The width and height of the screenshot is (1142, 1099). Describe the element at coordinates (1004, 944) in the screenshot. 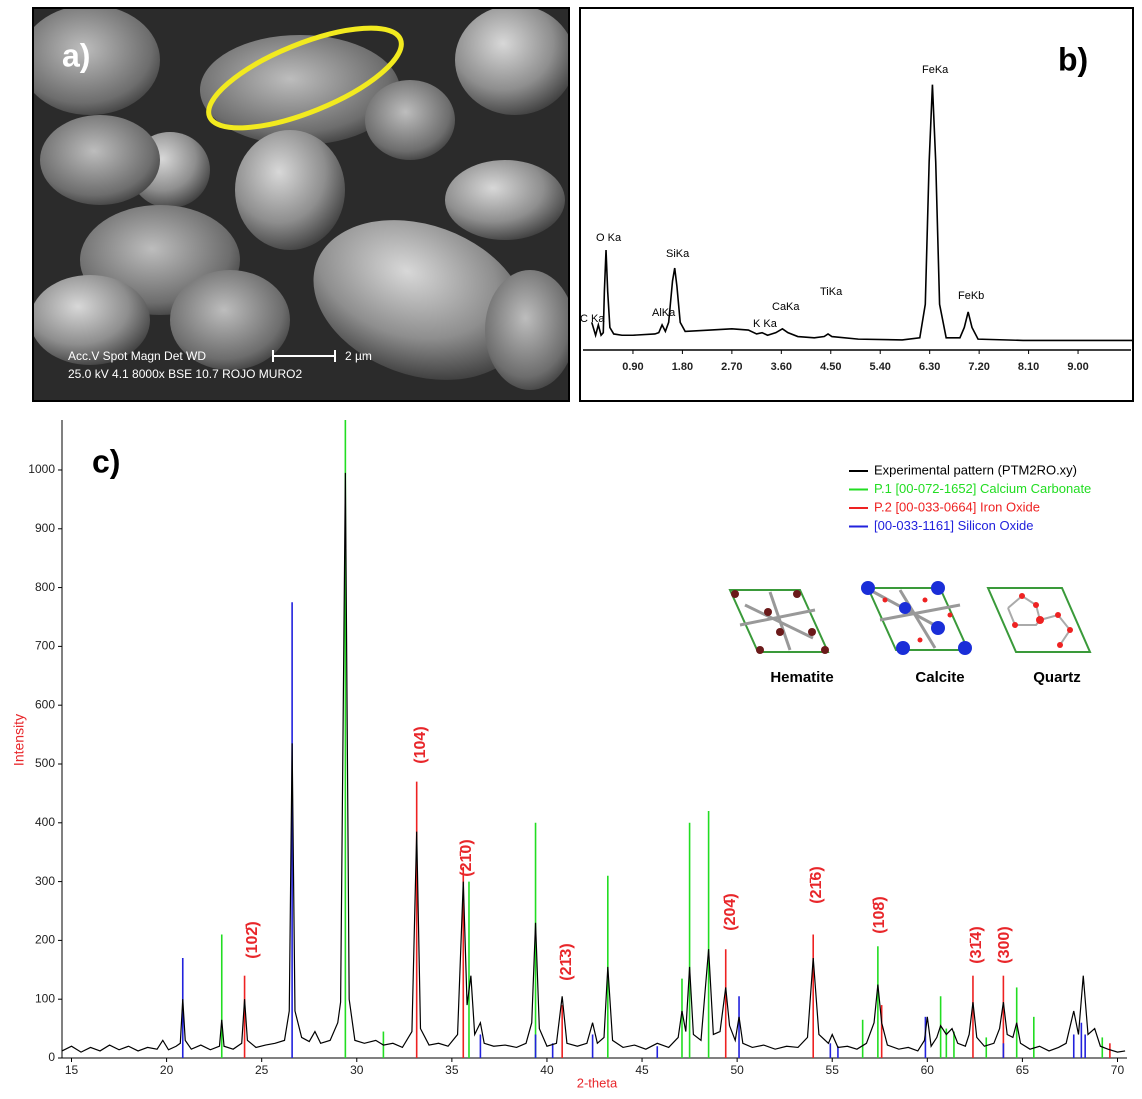

I see `hkl-label: (300)` at that location.